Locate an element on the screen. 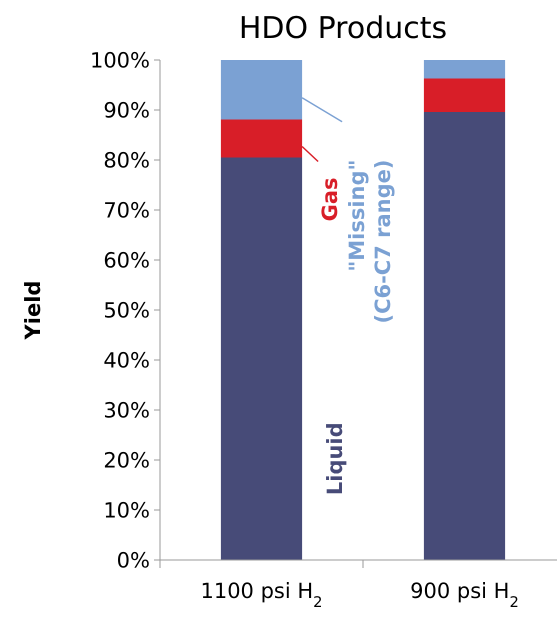  y-tick-label: 100% is located at coordinates (120, 60).